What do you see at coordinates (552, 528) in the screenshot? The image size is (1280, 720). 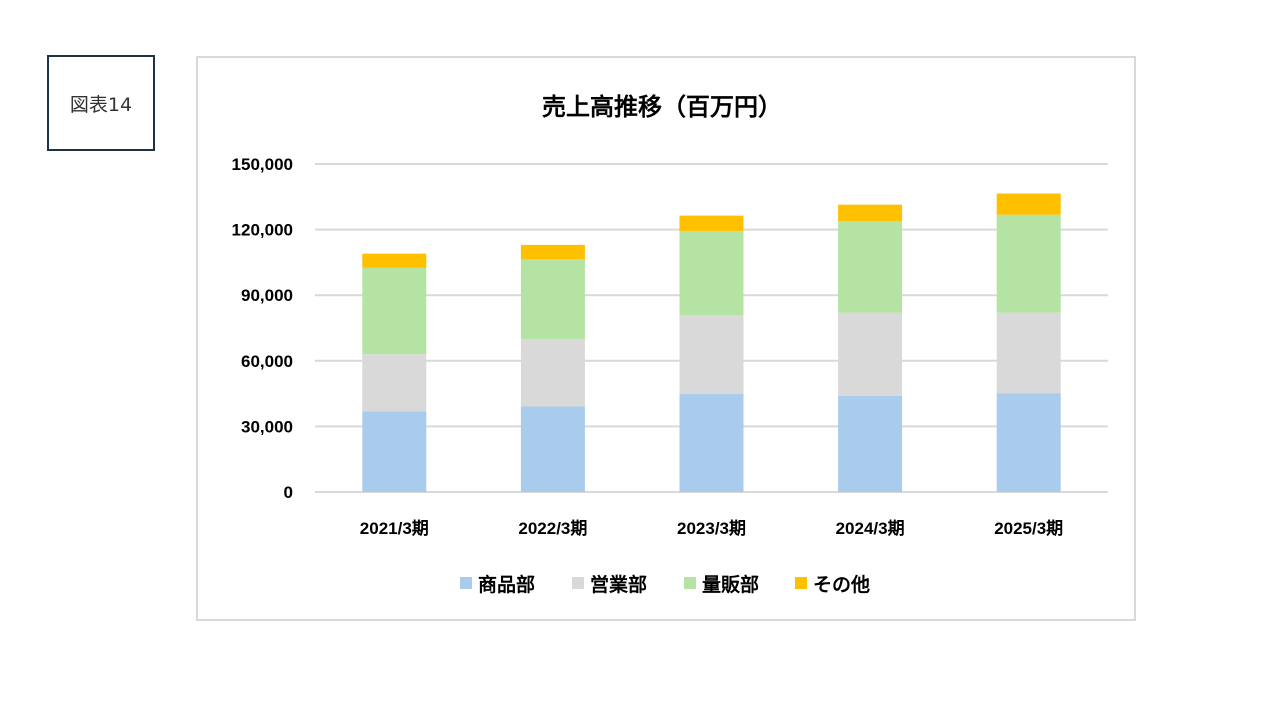 I see `x-tick-label: 2022/3期` at bounding box center [552, 528].